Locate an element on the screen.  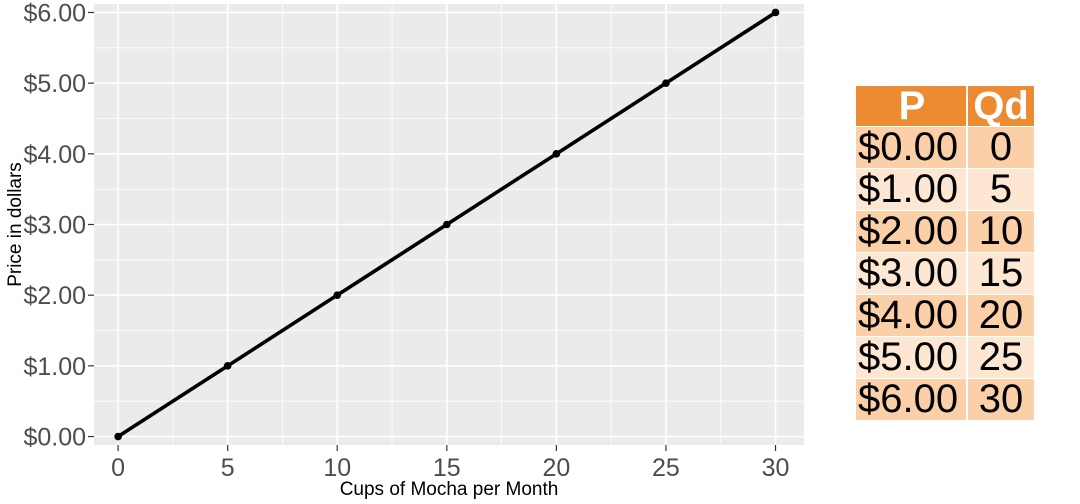
quantity-cell: 25 is located at coordinates (1001, 357).